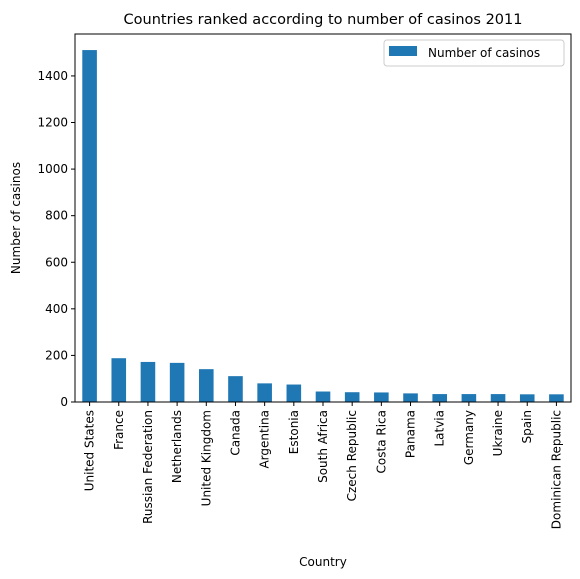 The image size is (580, 579). I want to click on legend-frame, so click(474, 53).